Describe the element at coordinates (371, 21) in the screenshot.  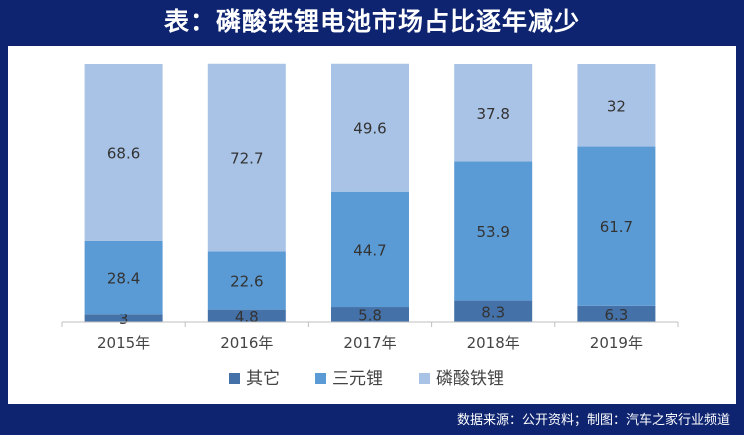
I see `chart-title: 表：磷酸铁锂电池市场占比逐年减少` at that location.